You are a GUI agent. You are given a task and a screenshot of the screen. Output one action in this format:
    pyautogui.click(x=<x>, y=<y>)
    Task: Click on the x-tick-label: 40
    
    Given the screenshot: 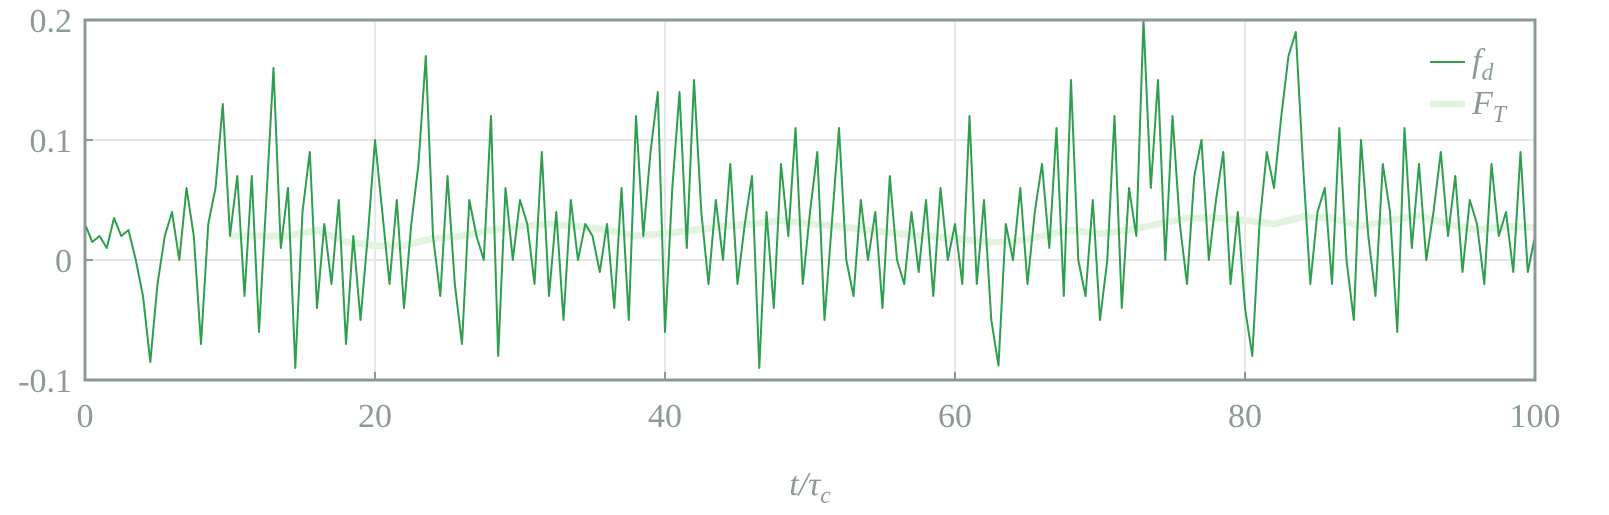 What is the action you would take?
    pyautogui.click(x=665, y=416)
    